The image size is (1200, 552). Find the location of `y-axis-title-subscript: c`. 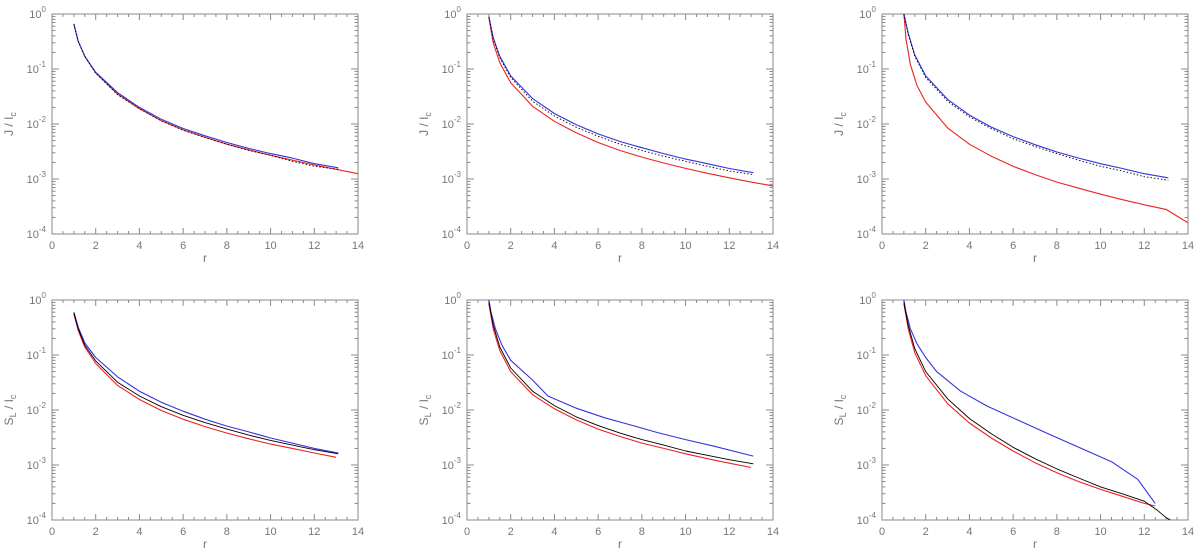

y-axis-title-subscript: c is located at coordinates (428, 114).